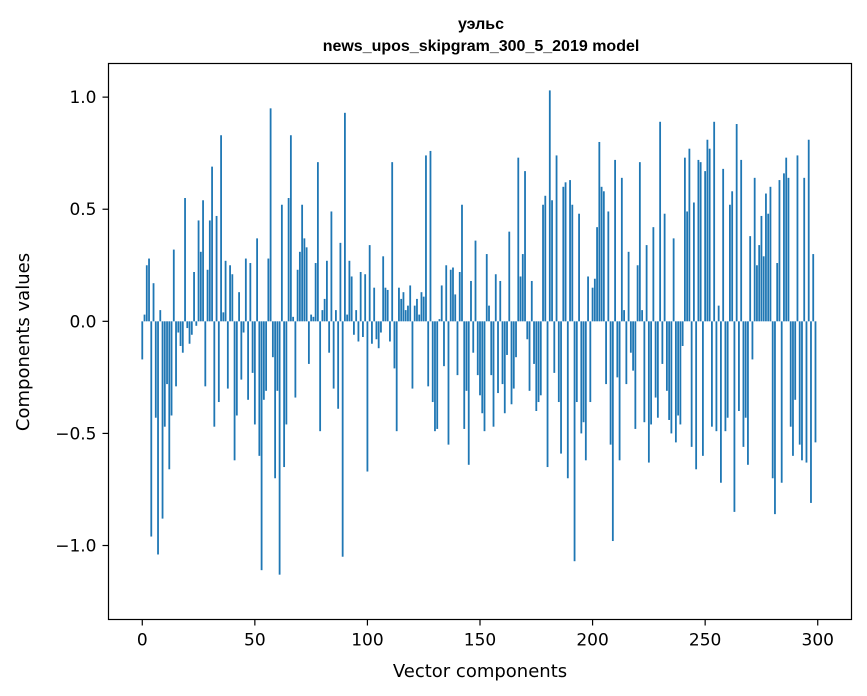  Describe the element at coordinates (75, 434) in the screenshot. I see `y-tick-label: −0.5` at that location.